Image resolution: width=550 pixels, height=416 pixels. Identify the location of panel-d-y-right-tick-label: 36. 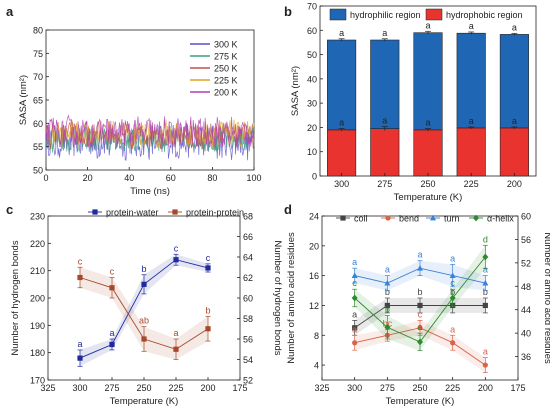
(526, 357).